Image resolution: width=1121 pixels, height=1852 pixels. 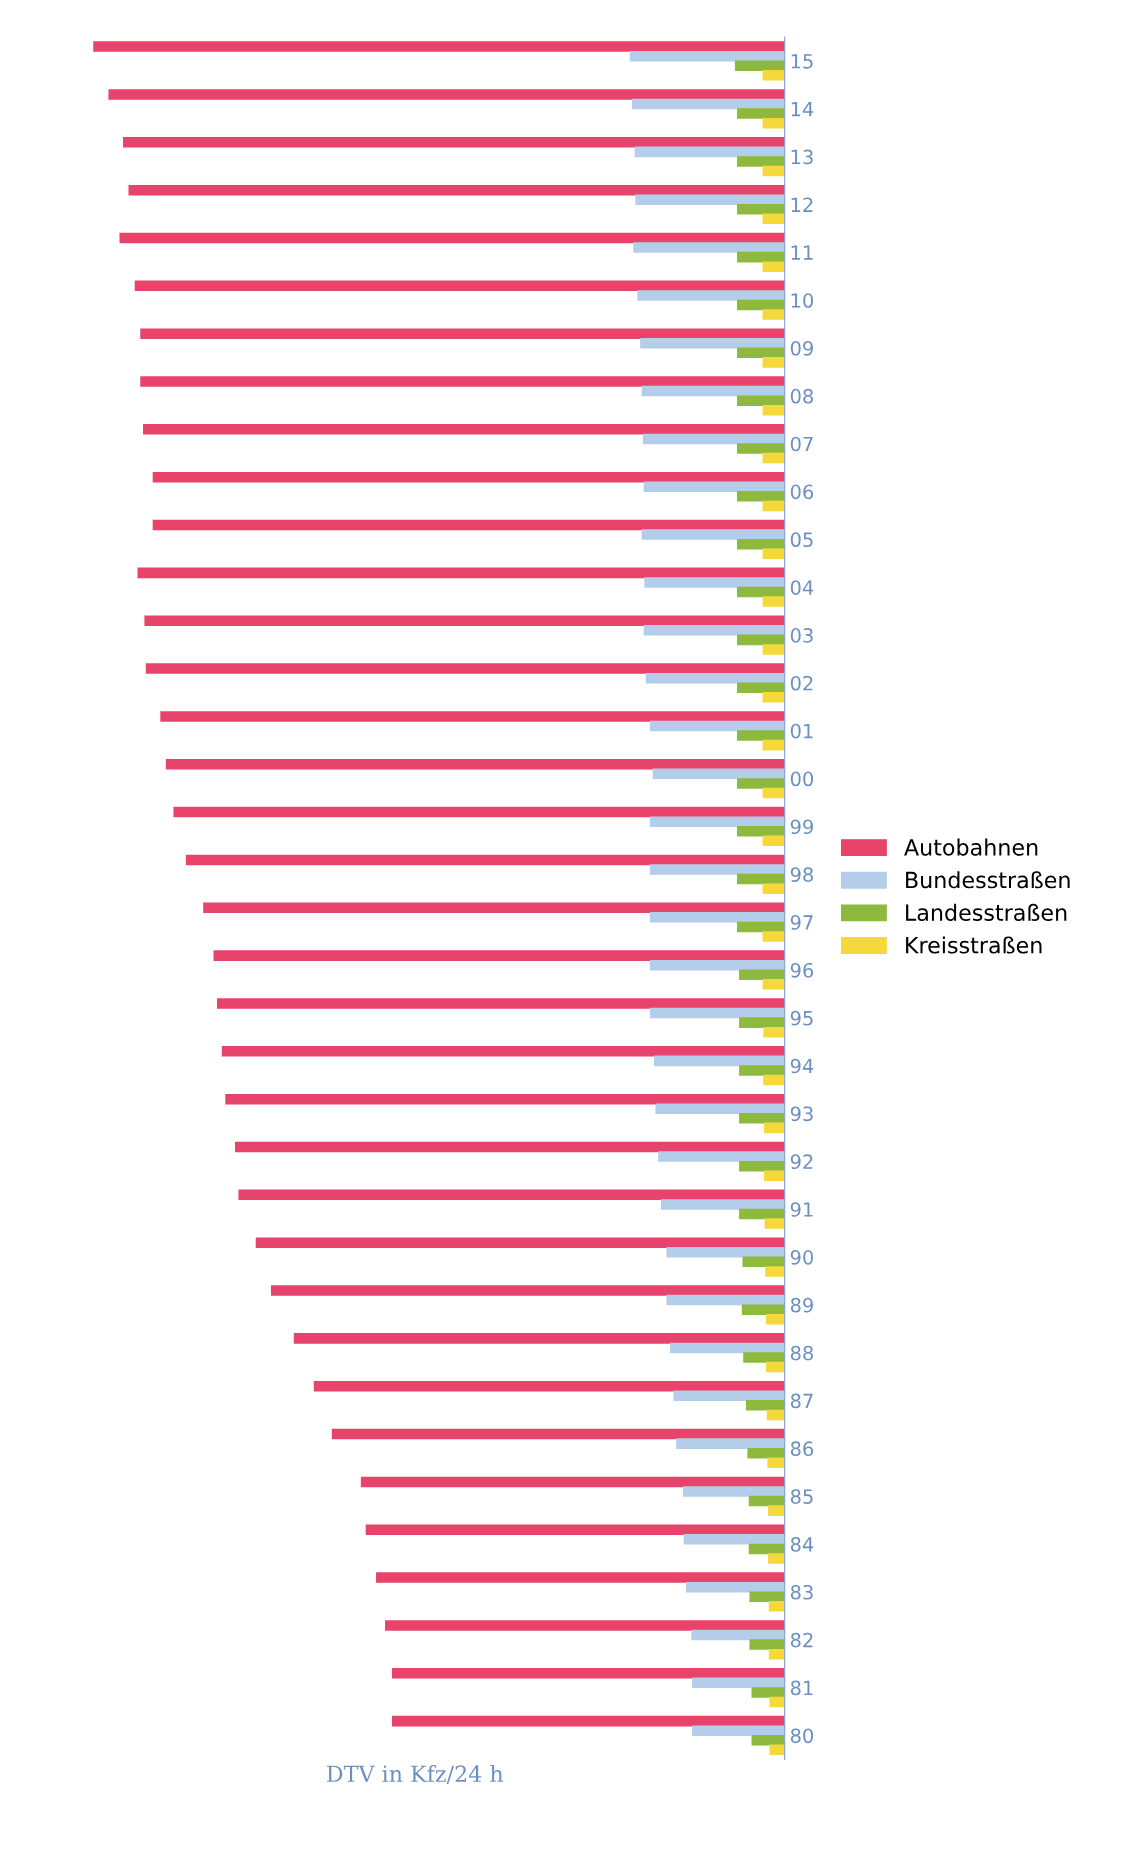 I want to click on y-tick-label: 91, so click(x=801, y=1209).